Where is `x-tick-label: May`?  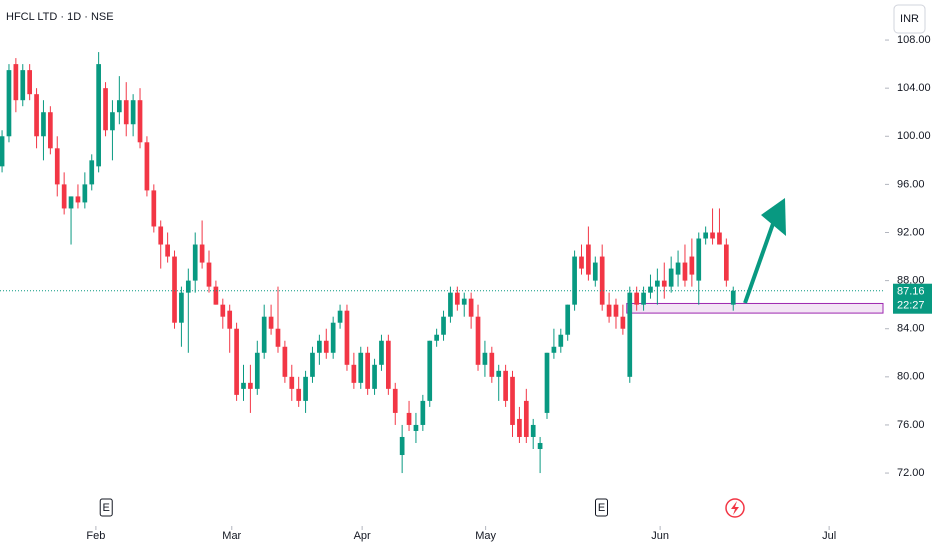
x-tick-label: May is located at coordinates (485, 536).